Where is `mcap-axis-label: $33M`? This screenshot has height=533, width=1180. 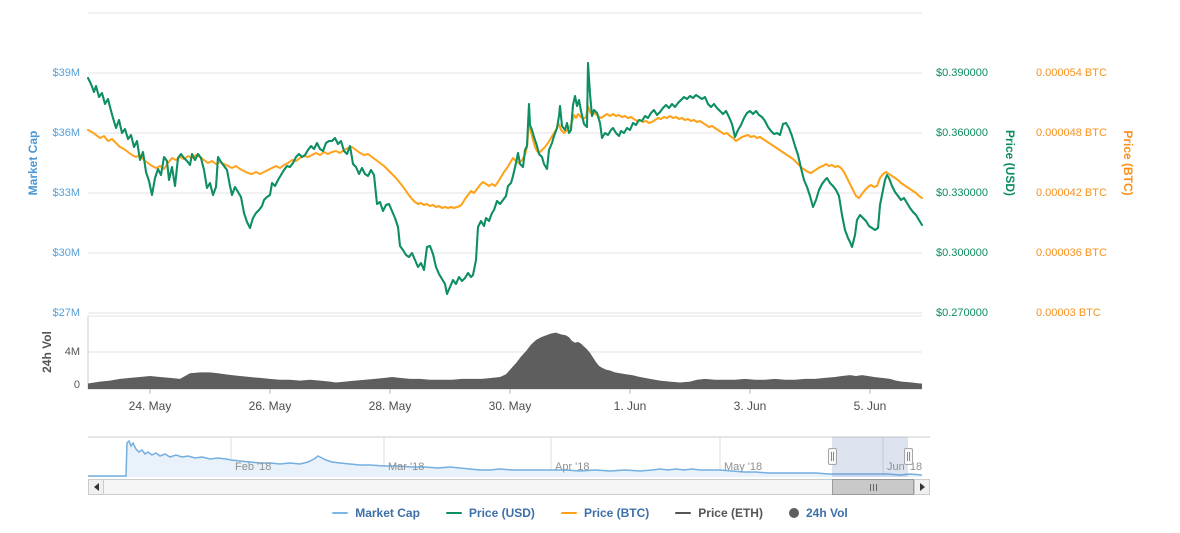
mcap-axis-label: $33M is located at coordinates (66, 193).